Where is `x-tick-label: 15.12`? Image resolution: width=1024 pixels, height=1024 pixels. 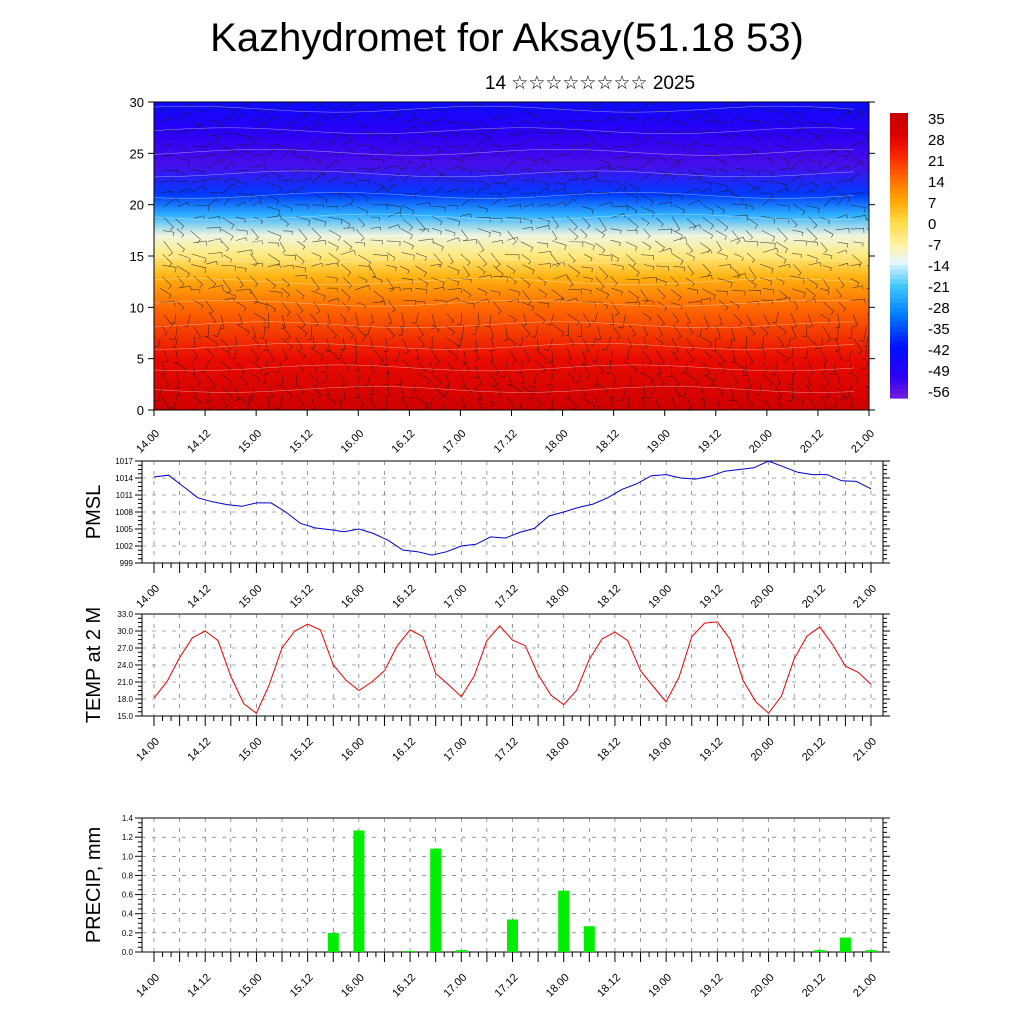 x-tick-label: 15.12 is located at coordinates (302, 750).